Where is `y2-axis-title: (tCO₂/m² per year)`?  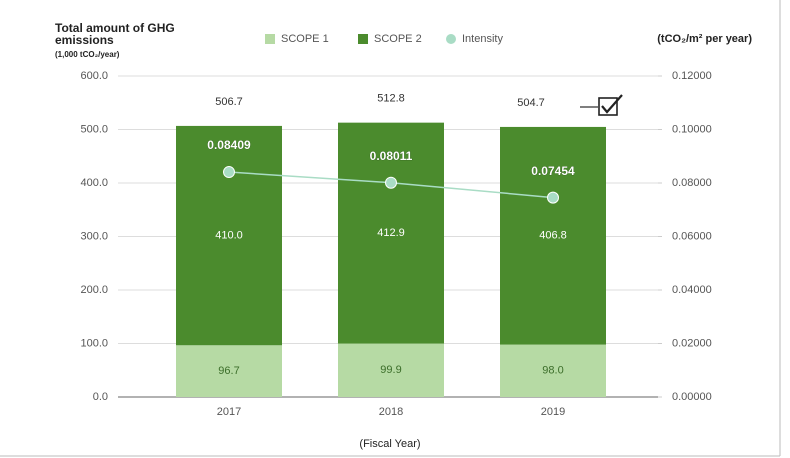 y2-axis-title: (tCO₂/m² per year) is located at coordinates (704, 39).